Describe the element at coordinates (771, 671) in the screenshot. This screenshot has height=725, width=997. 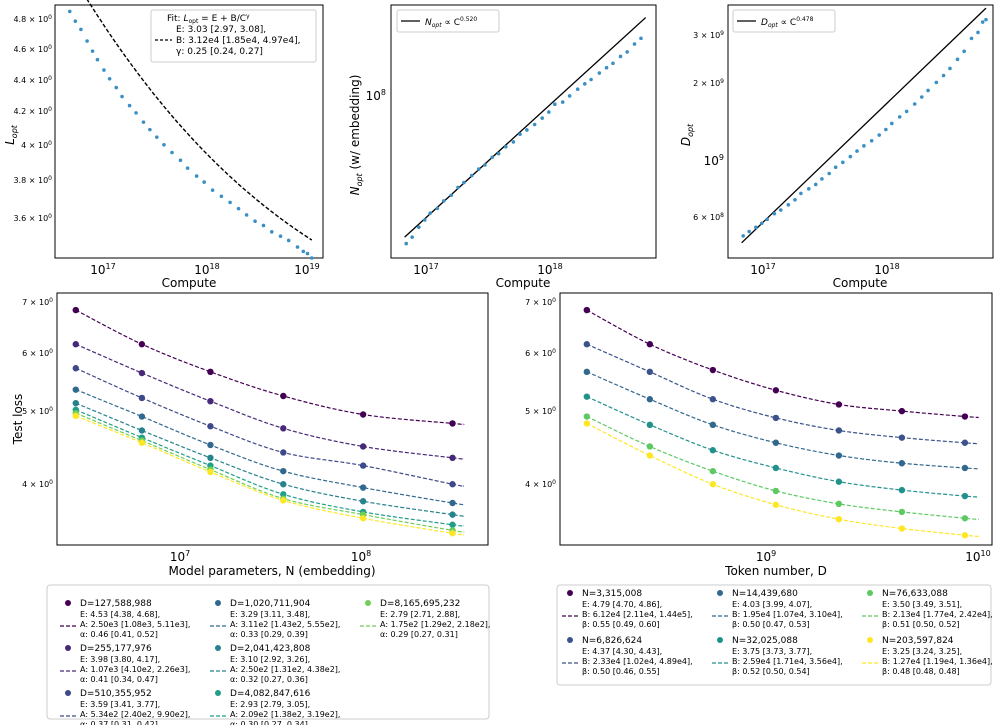
I see `legend-line: β: 0.52 [0.50, 0.54]` at that location.